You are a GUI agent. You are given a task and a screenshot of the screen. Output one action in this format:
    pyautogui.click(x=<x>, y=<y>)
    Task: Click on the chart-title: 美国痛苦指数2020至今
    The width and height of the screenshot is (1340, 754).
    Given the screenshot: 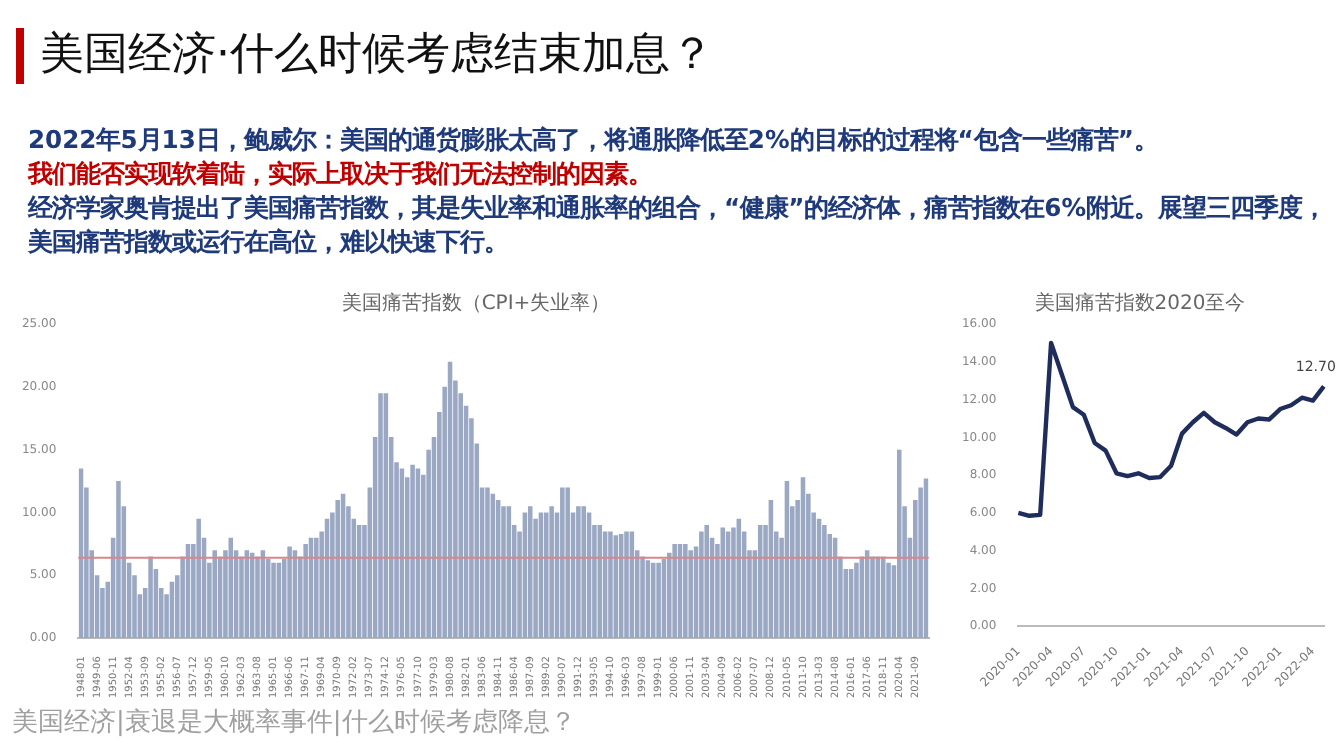 What is the action you would take?
    pyautogui.click(x=1140, y=303)
    